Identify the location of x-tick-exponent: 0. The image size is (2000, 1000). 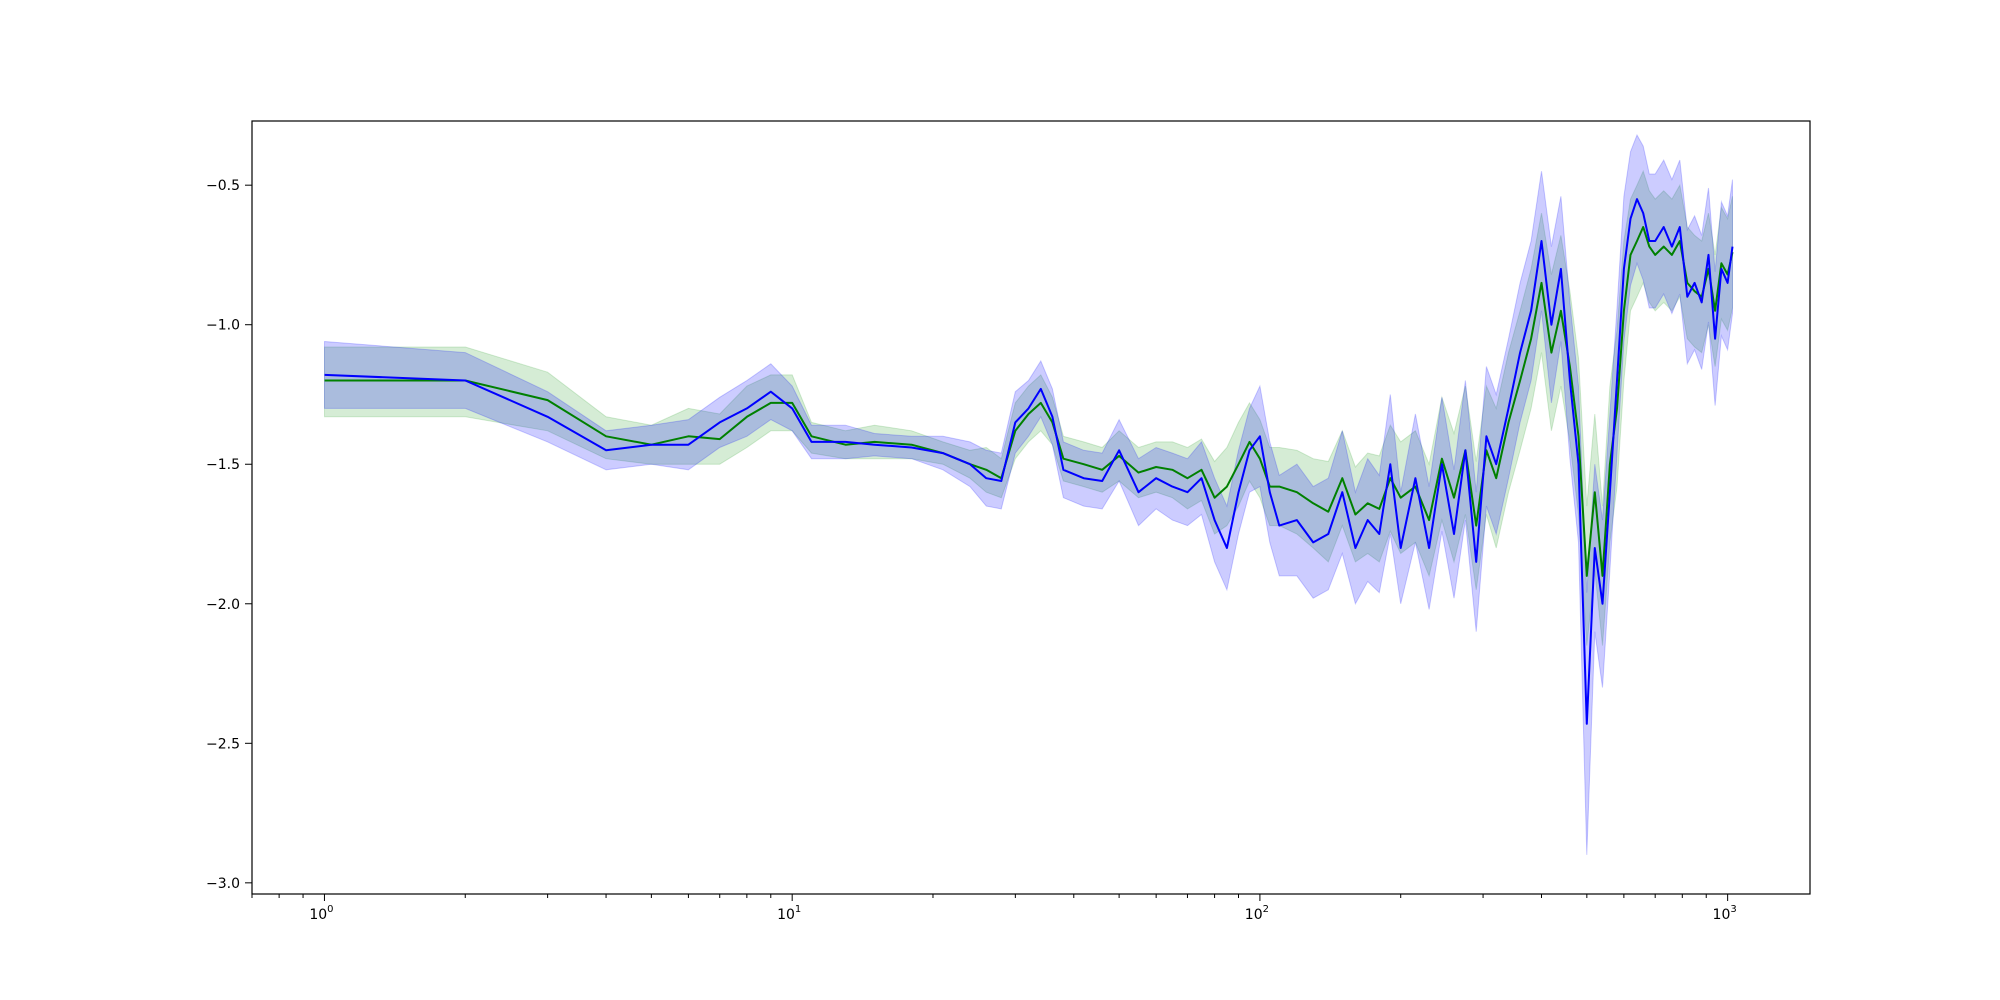
(330, 909).